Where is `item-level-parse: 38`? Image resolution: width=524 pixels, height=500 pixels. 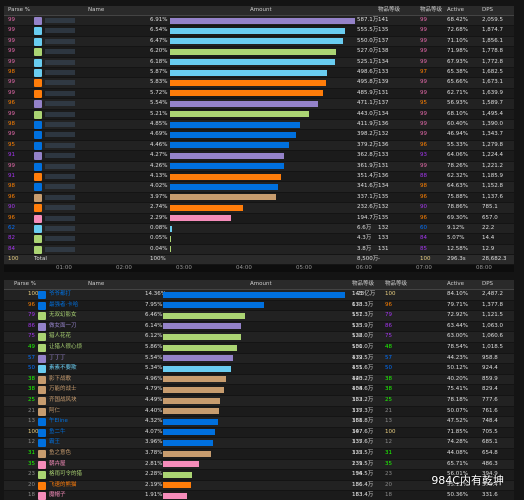
item-level-parse: 38 is located at coordinates (388, 378).